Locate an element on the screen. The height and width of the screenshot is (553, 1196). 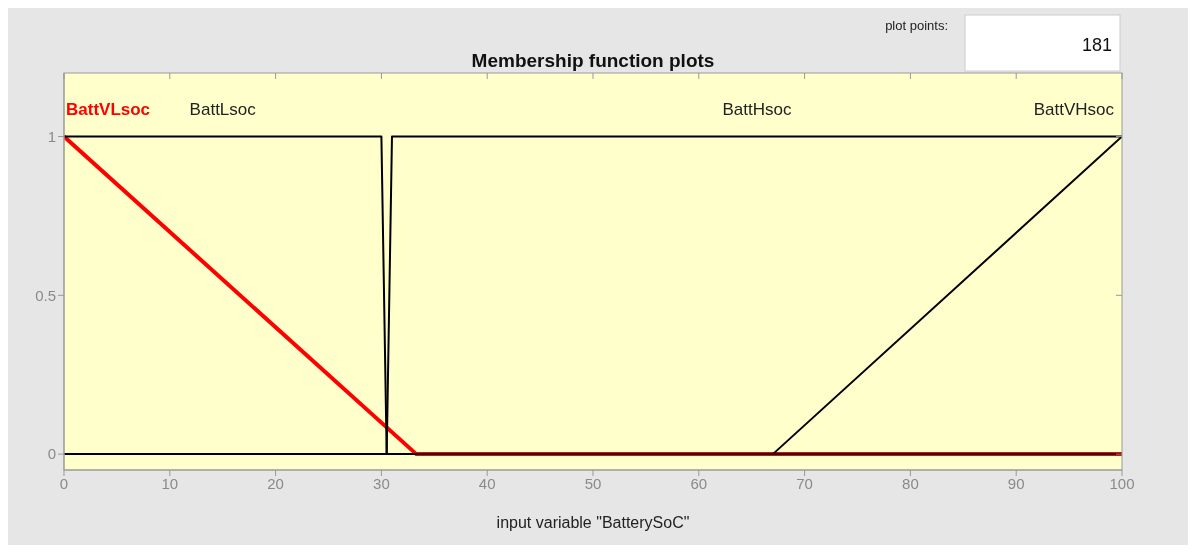
x-tick-label: 50 is located at coordinates (593, 483).